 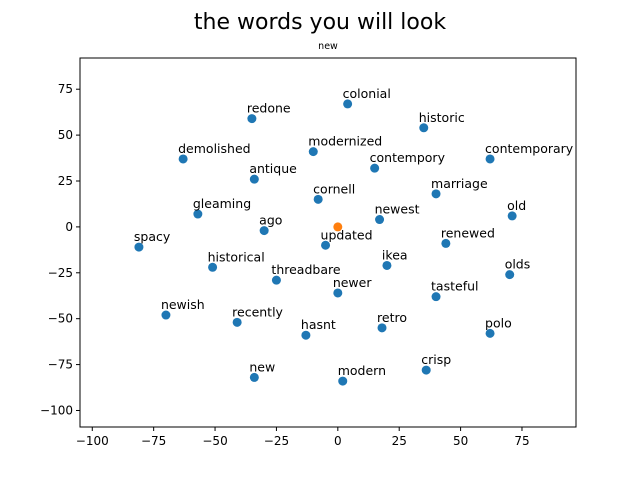 What do you see at coordinates (273, 168) in the screenshot?
I see `data-label: antique` at bounding box center [273, 168].